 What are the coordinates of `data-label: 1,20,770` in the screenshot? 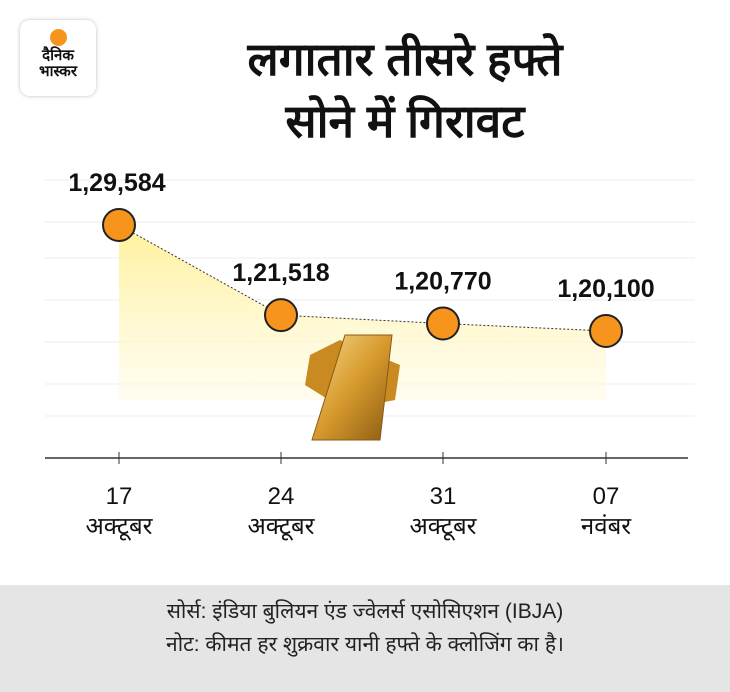 It's located at (442, 282).